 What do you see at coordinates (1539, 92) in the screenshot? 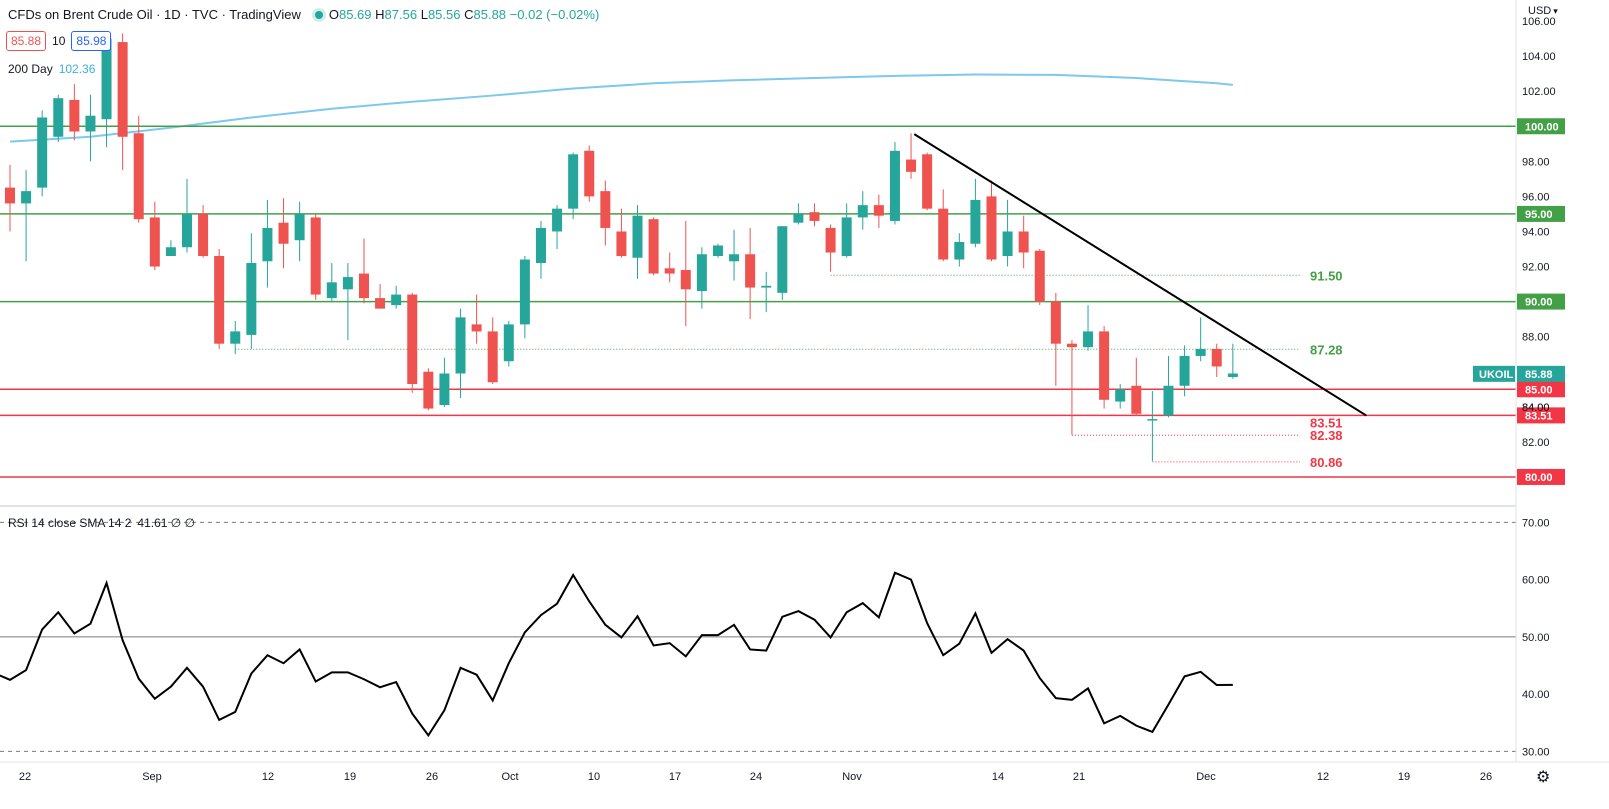
I see `price-tick-label: 102.00` at bounding box center [1539, 92].